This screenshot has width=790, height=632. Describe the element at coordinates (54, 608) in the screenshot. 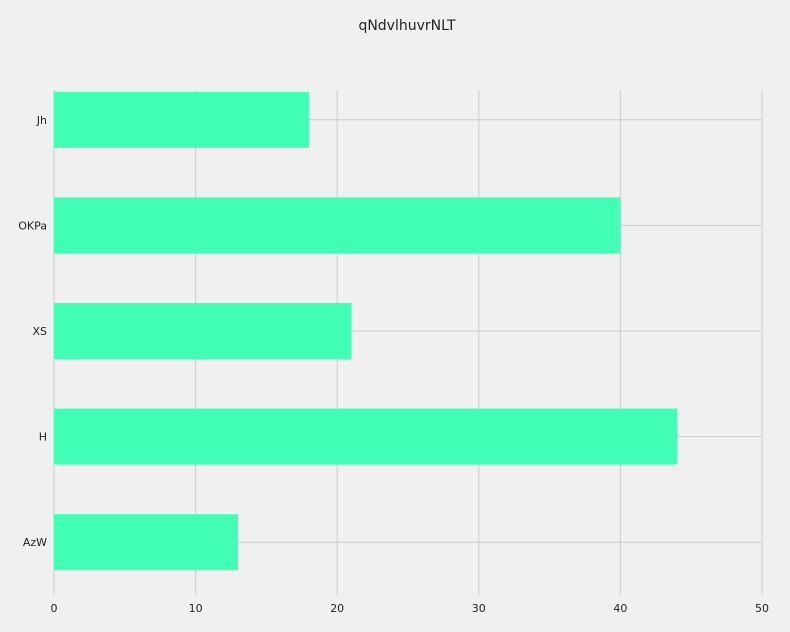

I see `x-tick-label: 0` at that location.